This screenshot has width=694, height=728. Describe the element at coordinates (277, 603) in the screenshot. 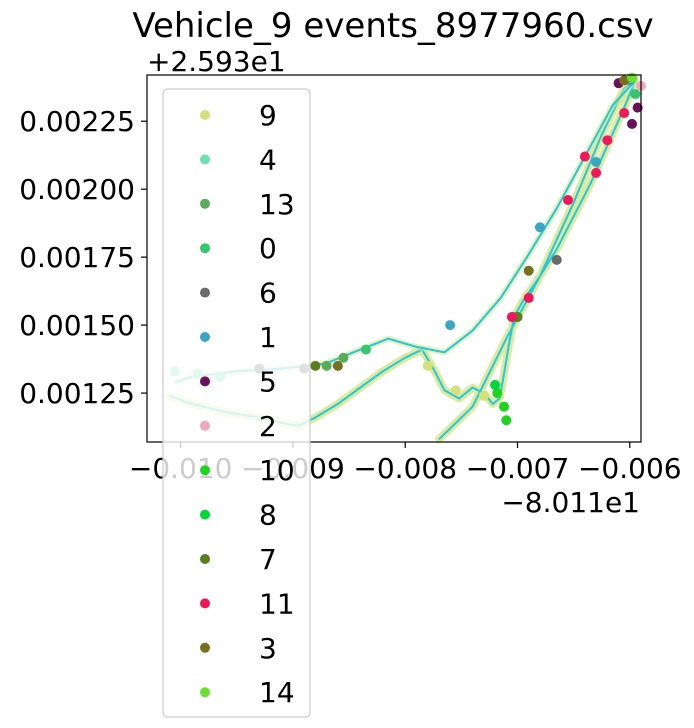

I see `legend-label-11: 11` at that location.